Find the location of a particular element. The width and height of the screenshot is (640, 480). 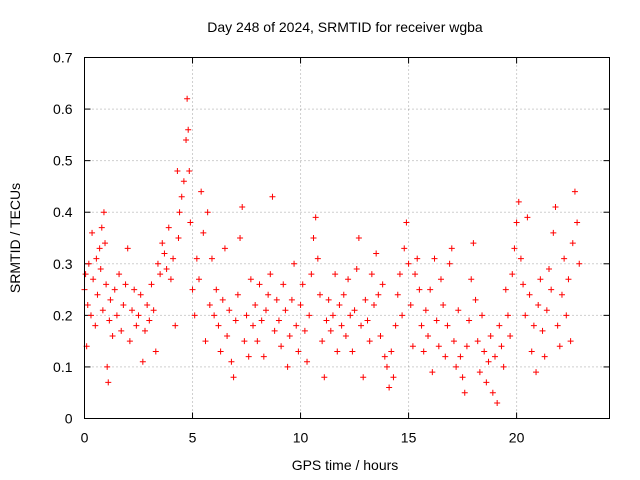

y-tick-label: 0 is located at coordinates (69, 419).